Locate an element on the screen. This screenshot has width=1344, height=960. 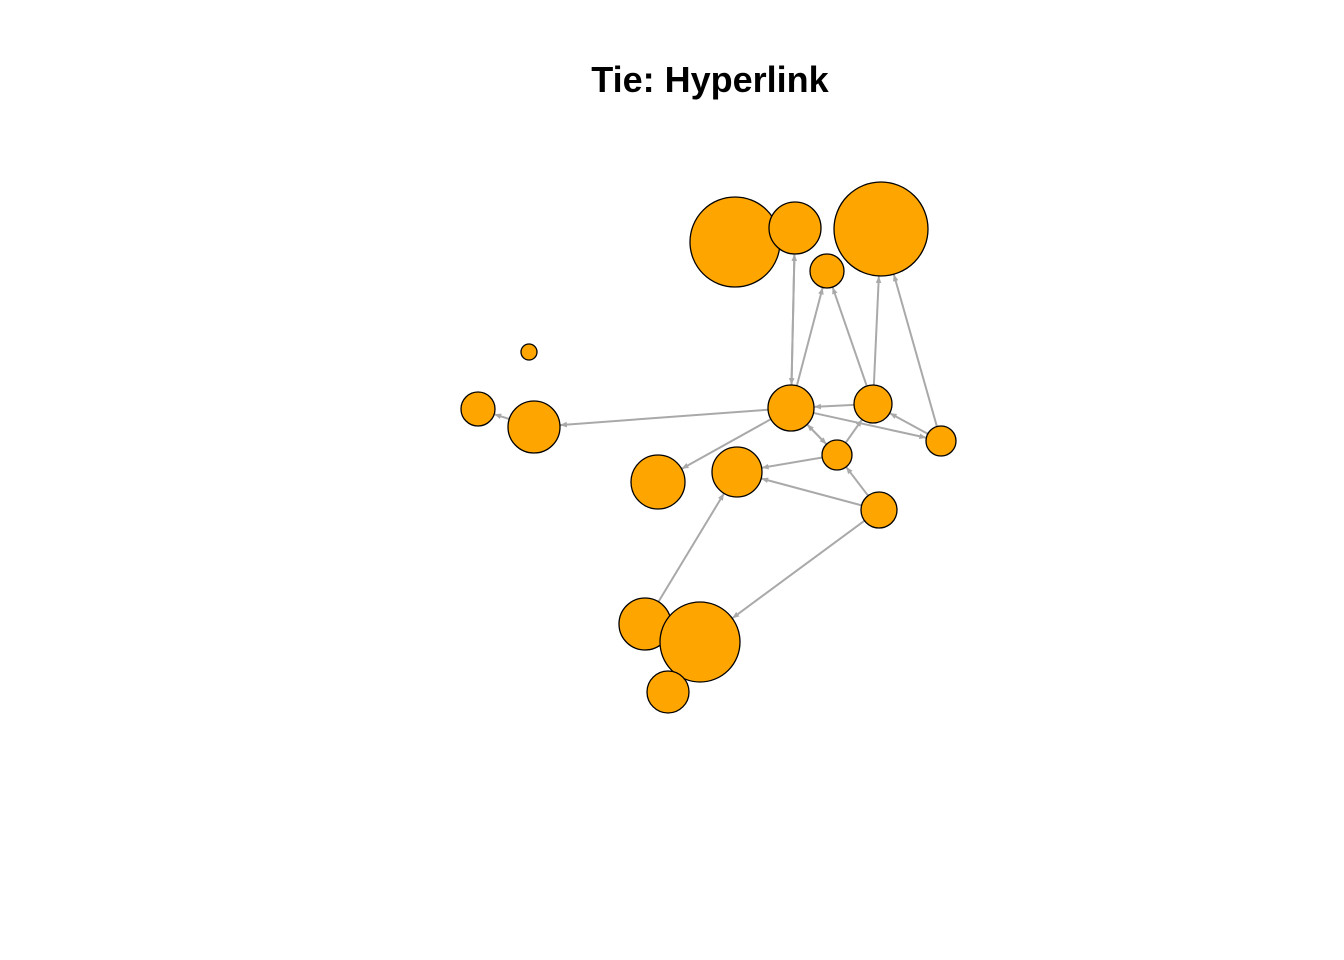
node-n20 is located at coordinates (668, 692).